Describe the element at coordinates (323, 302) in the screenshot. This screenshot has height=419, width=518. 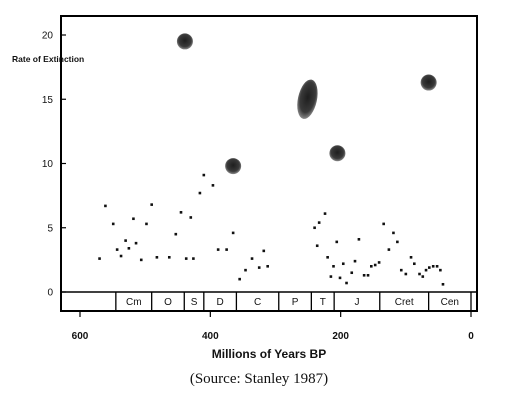
I see `period-label: T` at that location.